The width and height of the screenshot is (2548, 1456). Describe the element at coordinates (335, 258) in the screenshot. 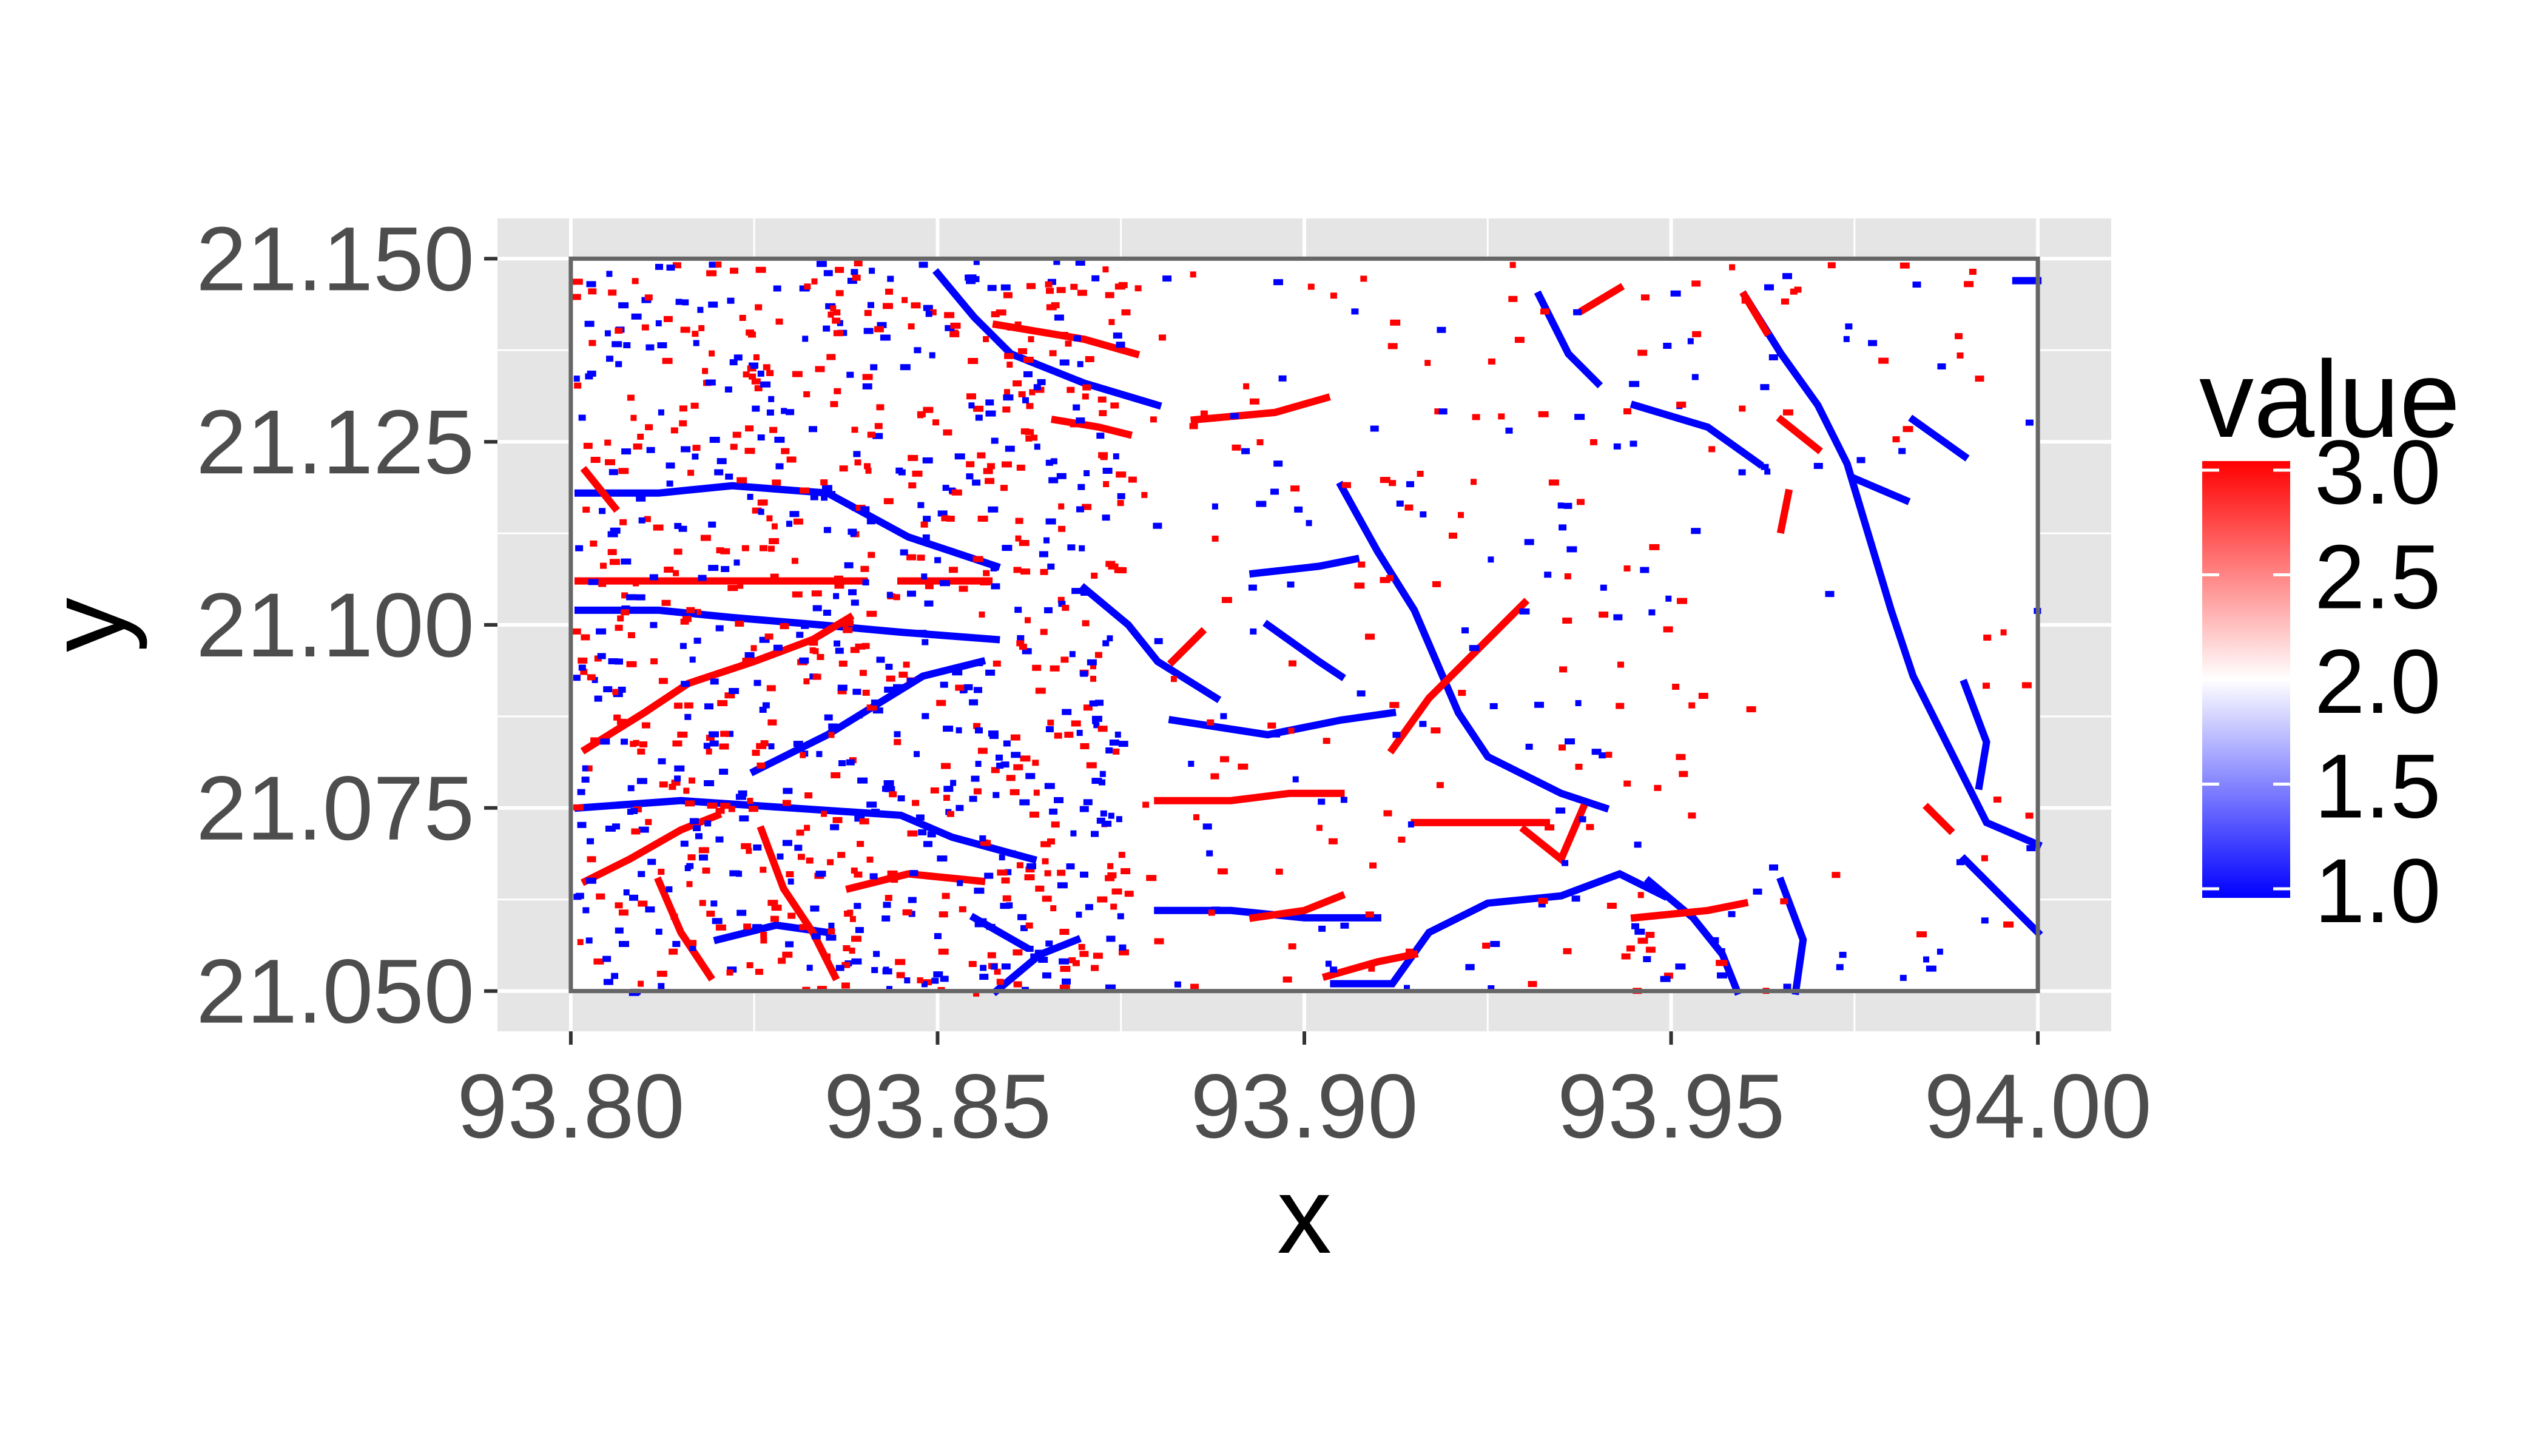

I see `y-tick-label: 21.150` at that location.